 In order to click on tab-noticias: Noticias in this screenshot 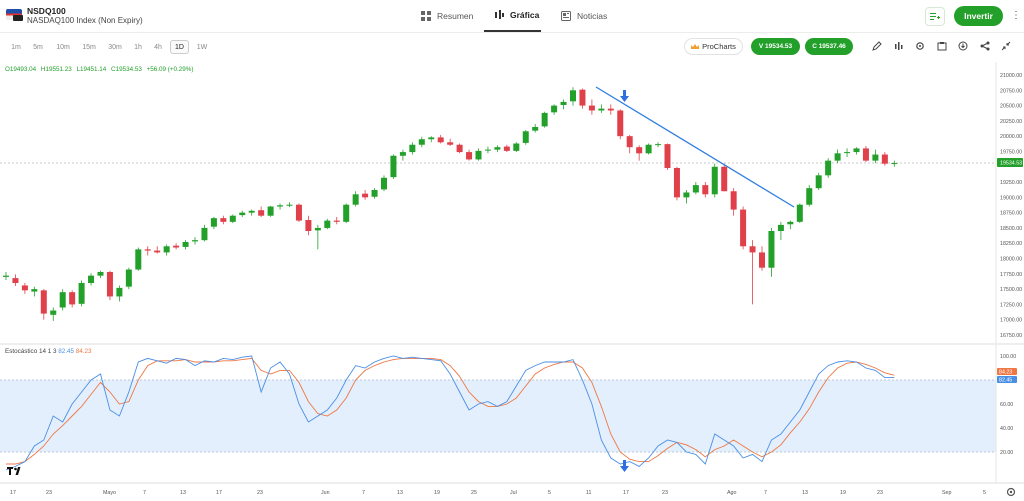, I will do `click(584, 16)`.